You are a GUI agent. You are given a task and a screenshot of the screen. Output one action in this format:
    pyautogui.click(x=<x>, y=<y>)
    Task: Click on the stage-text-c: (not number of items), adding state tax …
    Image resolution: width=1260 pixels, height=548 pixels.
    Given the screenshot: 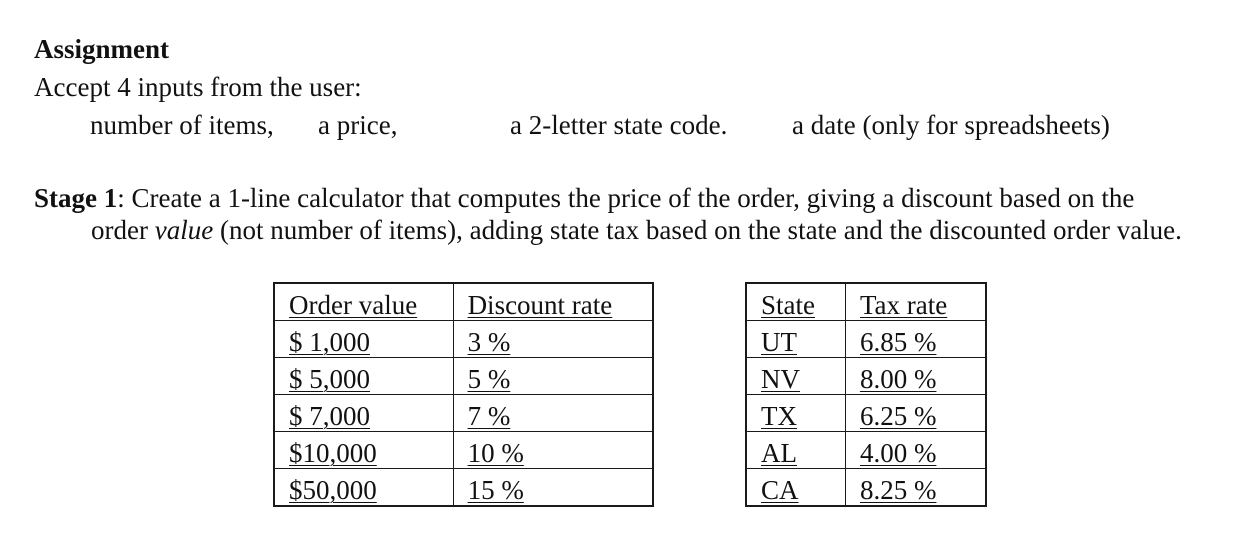 What is the action you would take?
    pyautogui.click(x=697, y=230)
    